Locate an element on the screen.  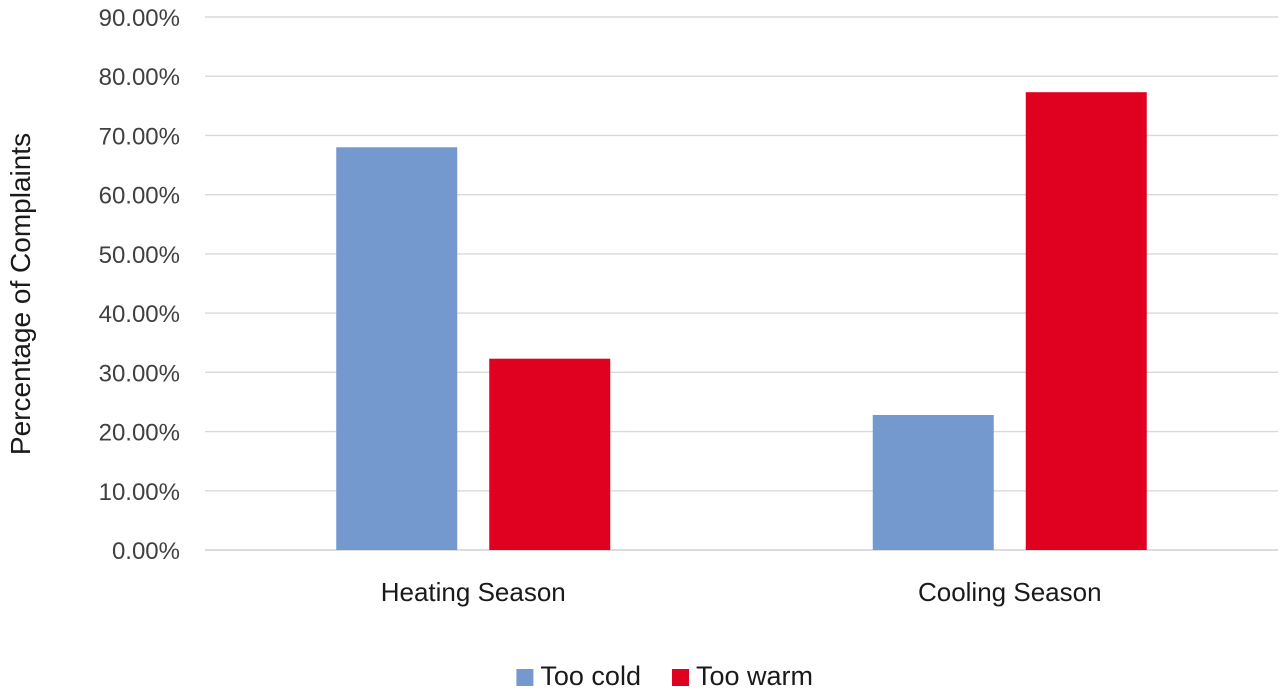
bar-too-cold-cooling-season is located at coordinates (933, 482).